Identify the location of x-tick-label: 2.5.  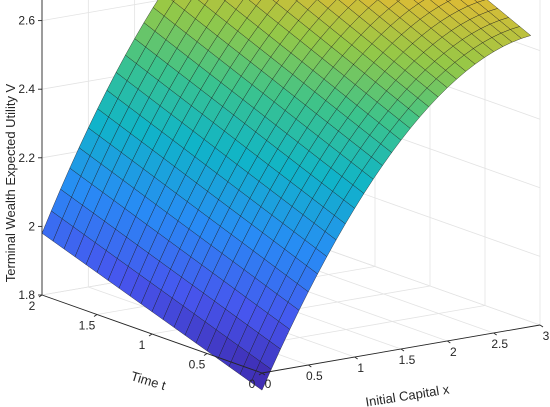
(499, 344).